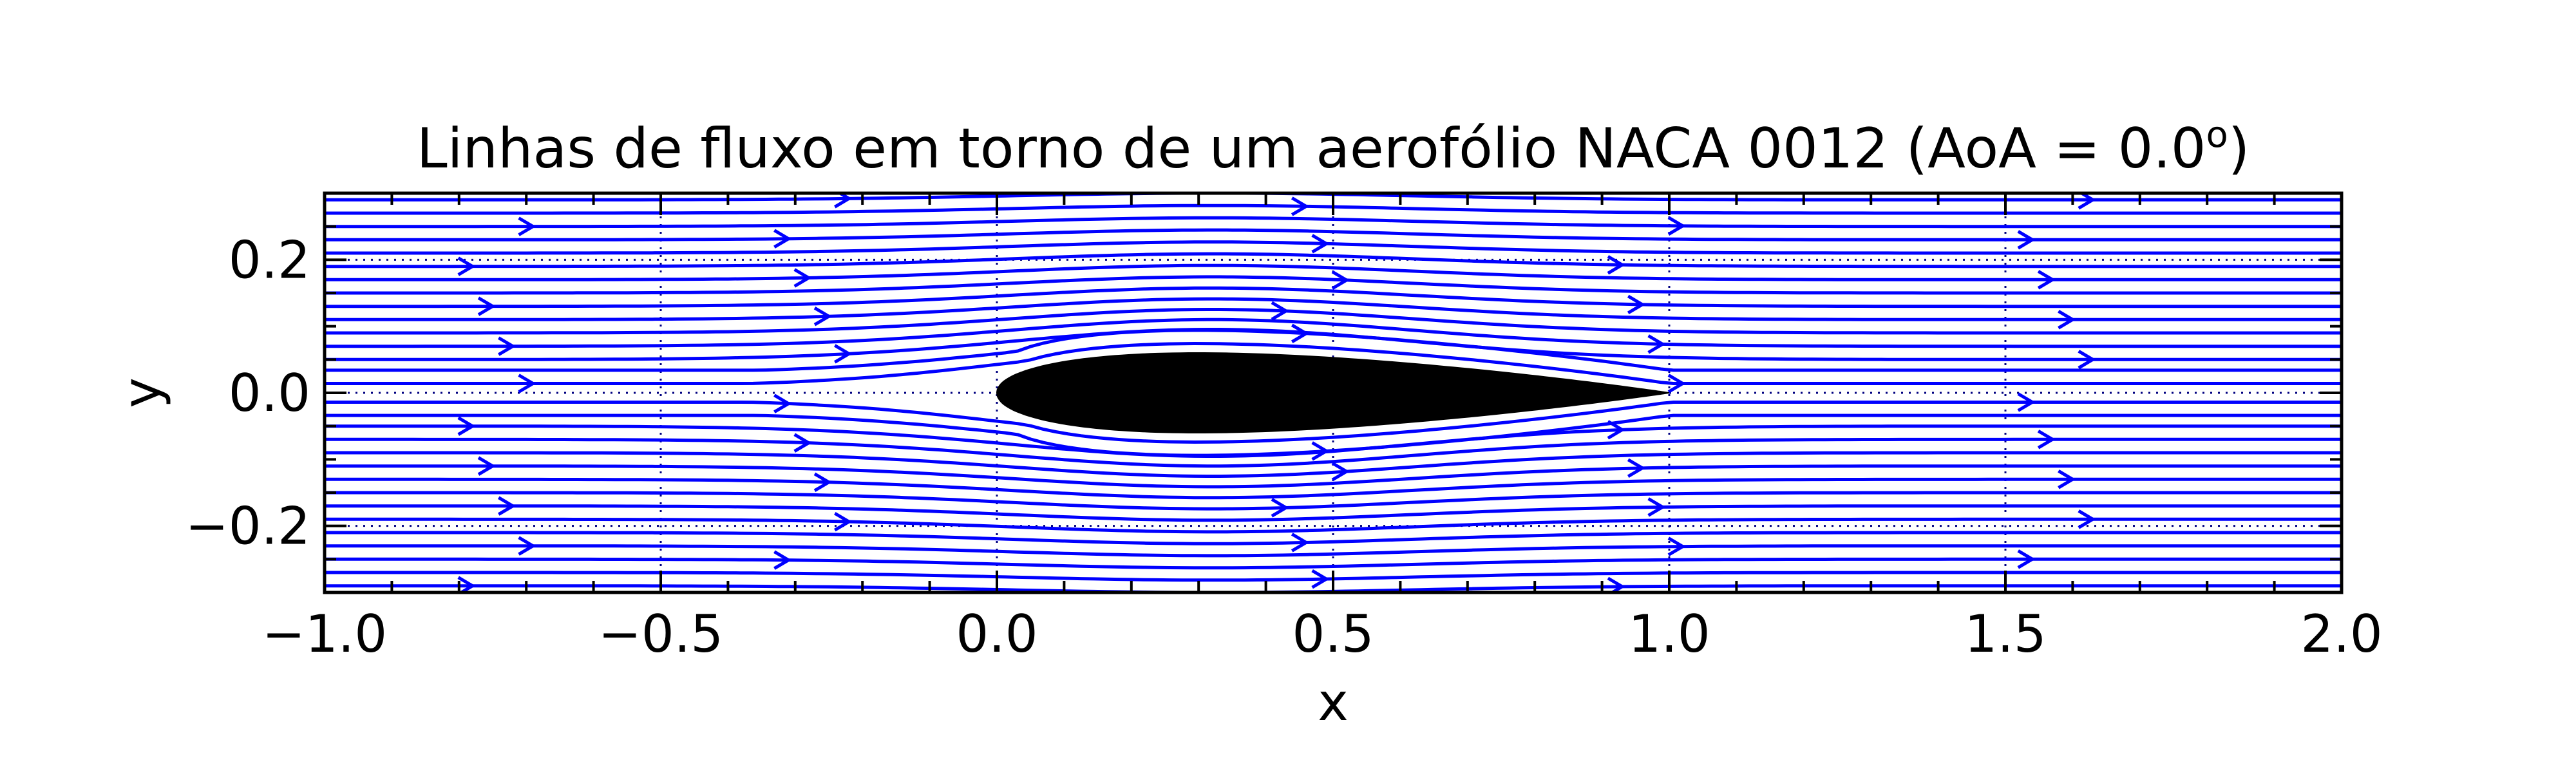  I want to click on x-tick-label: 0.5, so click(1333, 634).